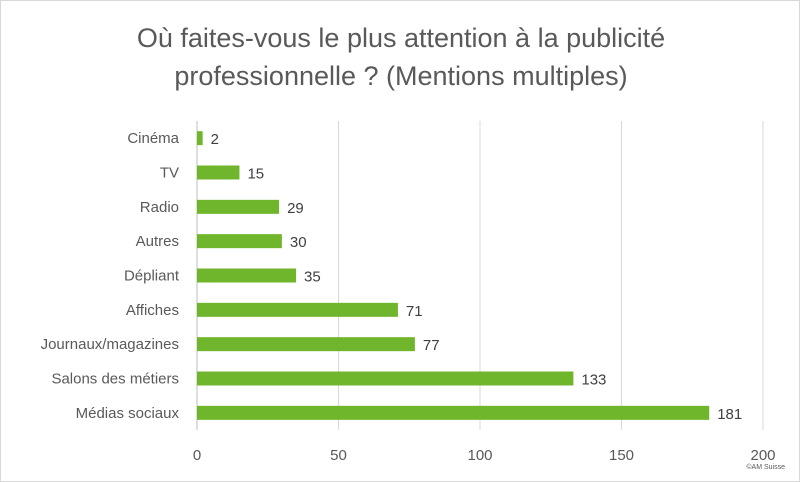 The width and height of the screenshot is (800, 482). I want to click on data-label: 15, so click(255, 174).